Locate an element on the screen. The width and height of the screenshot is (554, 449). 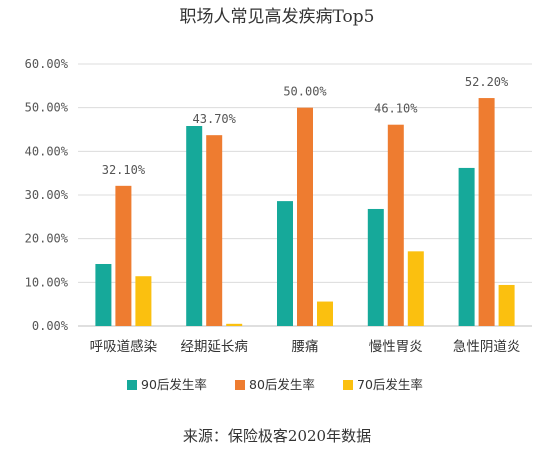
source-note: 来源：保险极客2020年数据 is located at coordinates (277, 436).